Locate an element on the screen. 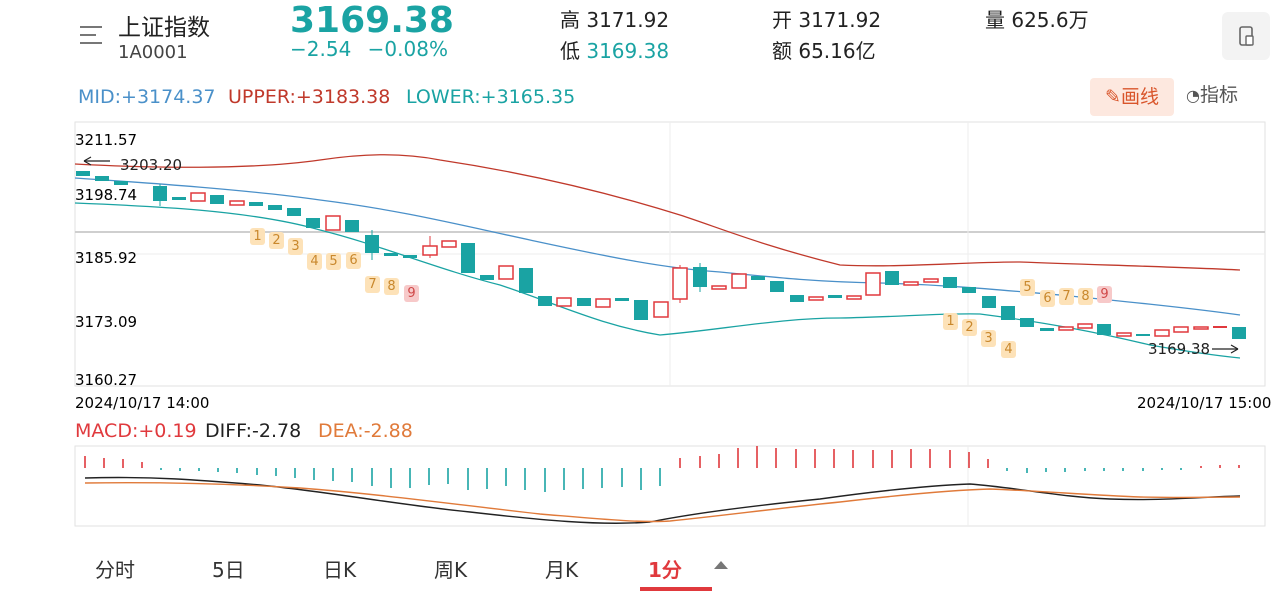 This screenshot has width=1278, height=592. change-percent: −0.08% is located at coordinates (407, 49).